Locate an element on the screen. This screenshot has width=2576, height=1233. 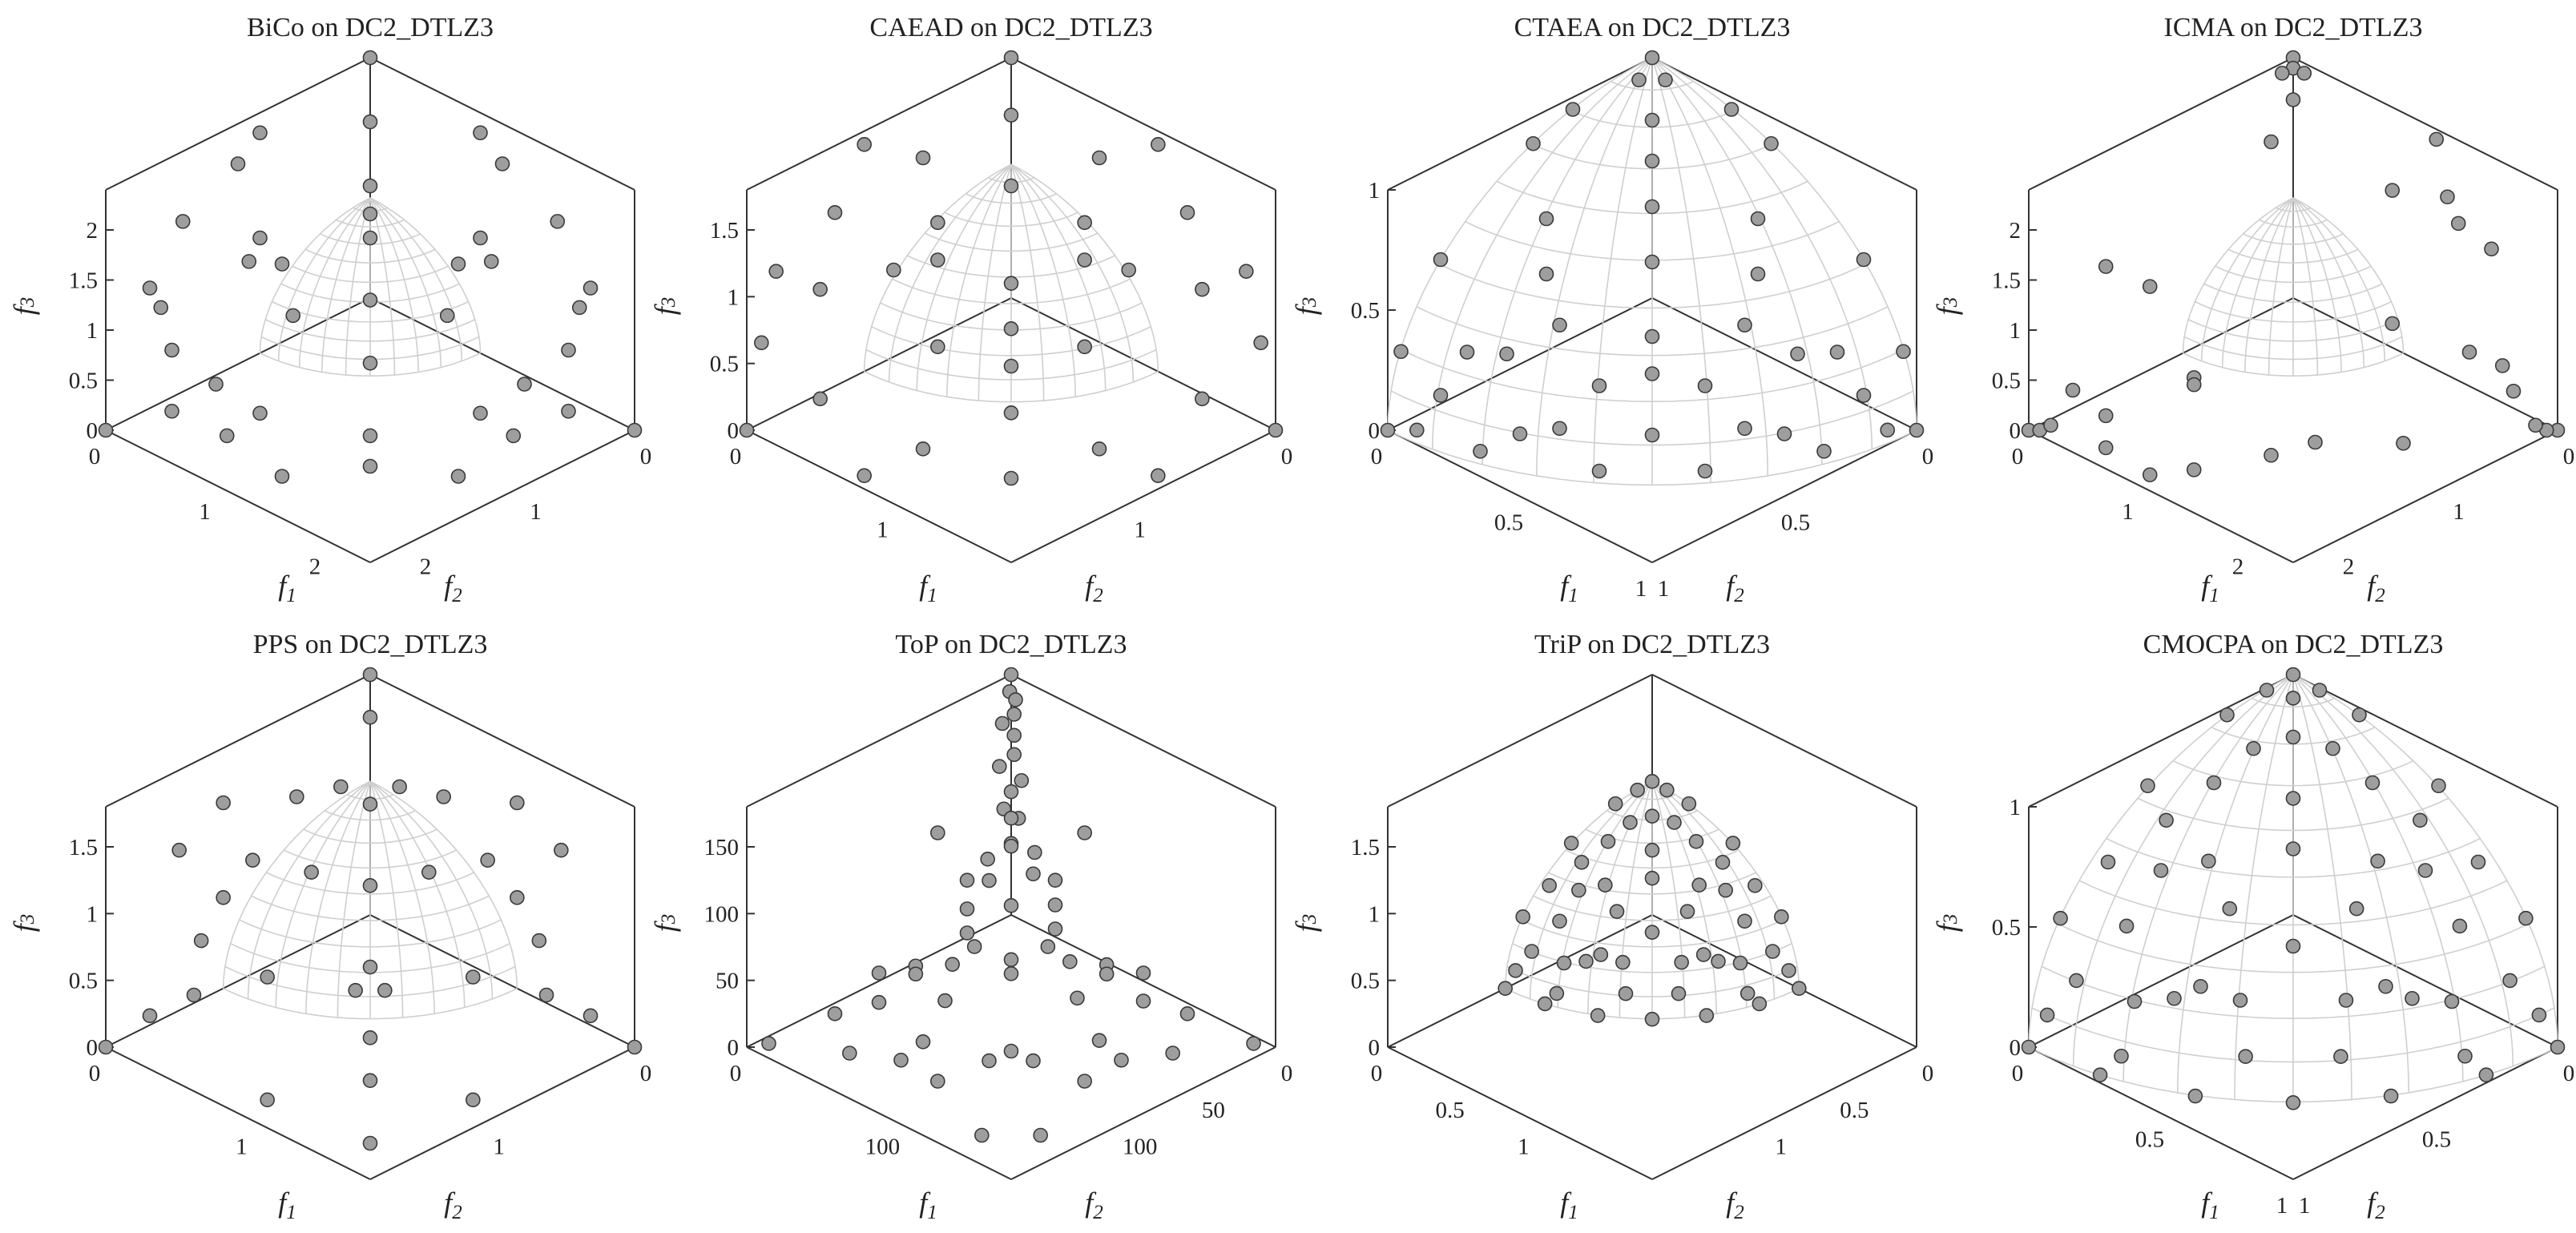
pareto-front-mesh is located at coordinates (2293, 287).